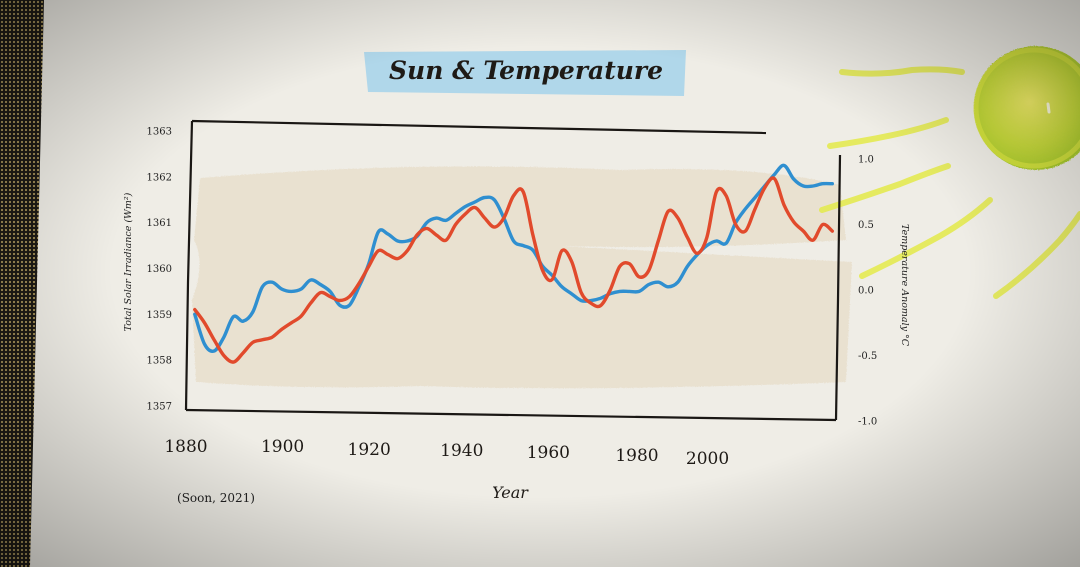  What do you see at coordinates (159, 132) in the screenshot?
I see `y-tick-label: 1363` at bounding box center [159, 132].